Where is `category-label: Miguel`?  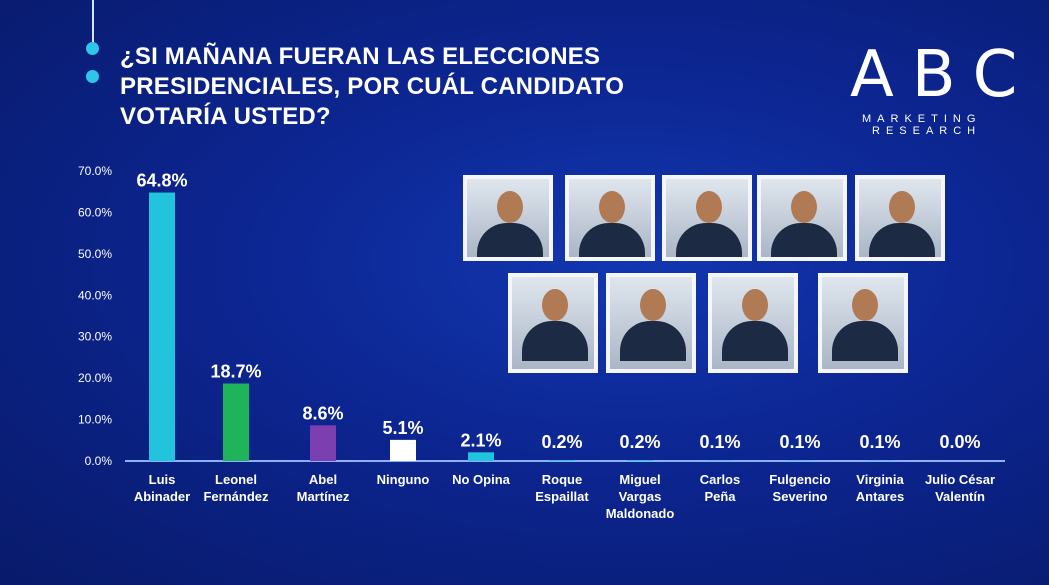 category-label: Miguel is located at coordinates (639, 479).